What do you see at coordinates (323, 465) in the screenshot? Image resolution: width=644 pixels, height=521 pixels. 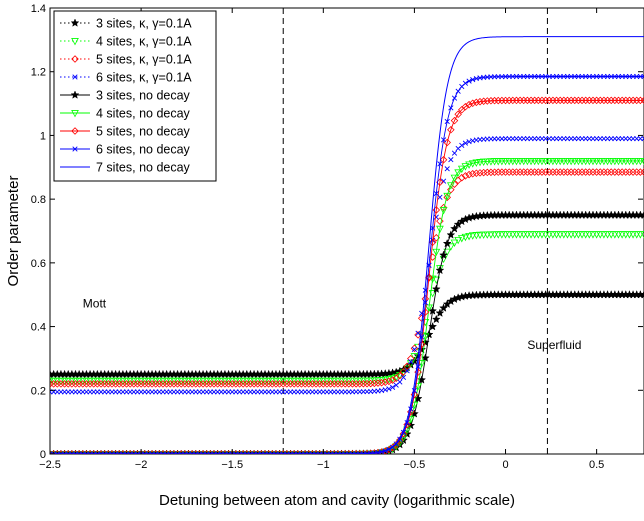 I see `x-tick-label: −1` at bounding box center [323, 465].